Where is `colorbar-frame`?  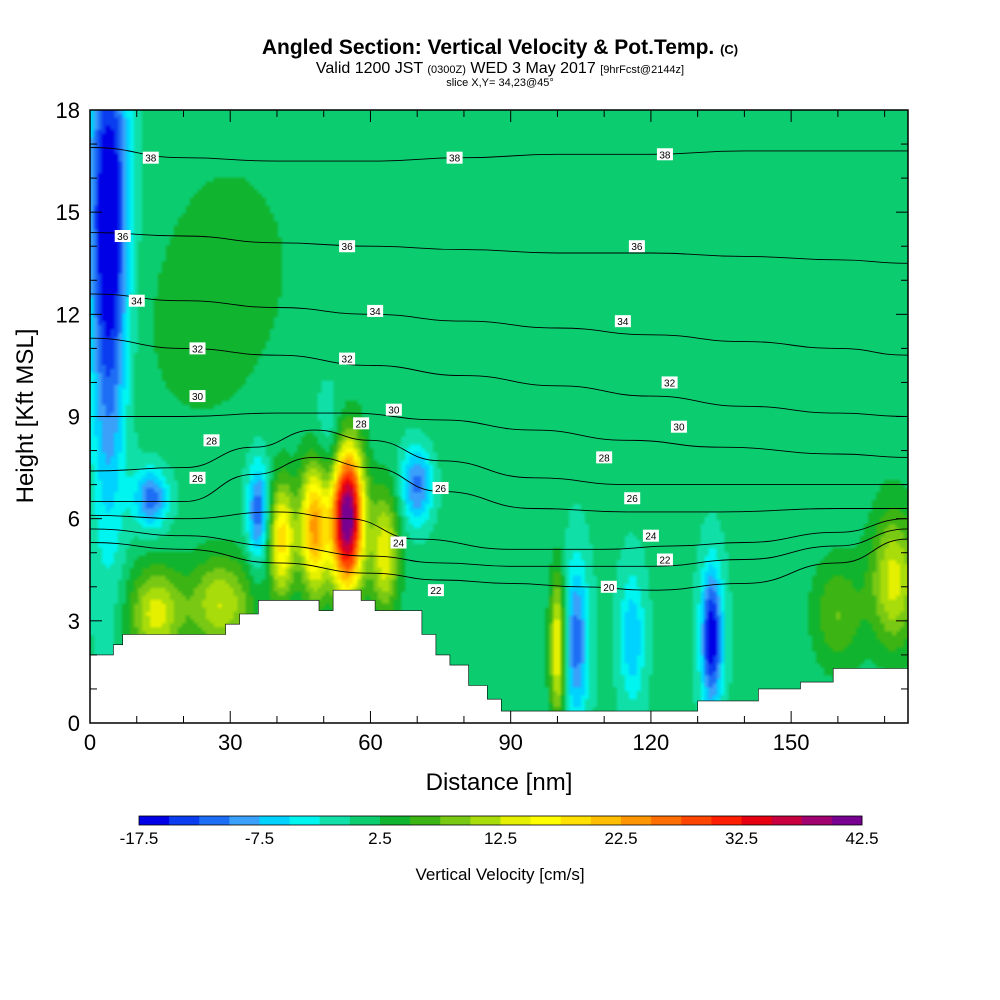
colorbar-frame is located at coordinates (500, 820).